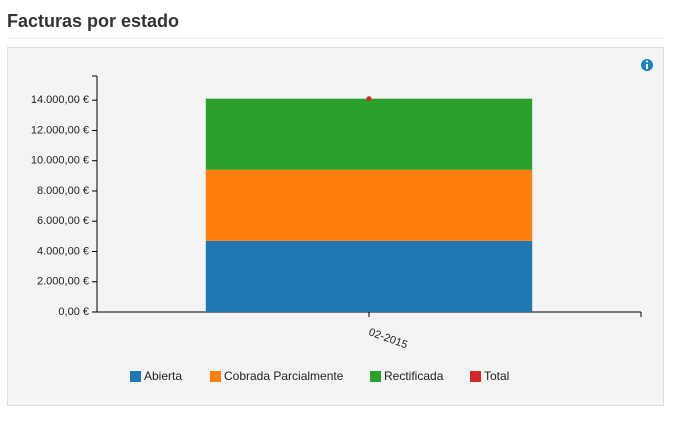 The image size is (674, 421). What do you see at coordinates (63, 282) in the screenshot?
I see `y-tick-label: 2.000,00 €` at bounding box center [63, 282].